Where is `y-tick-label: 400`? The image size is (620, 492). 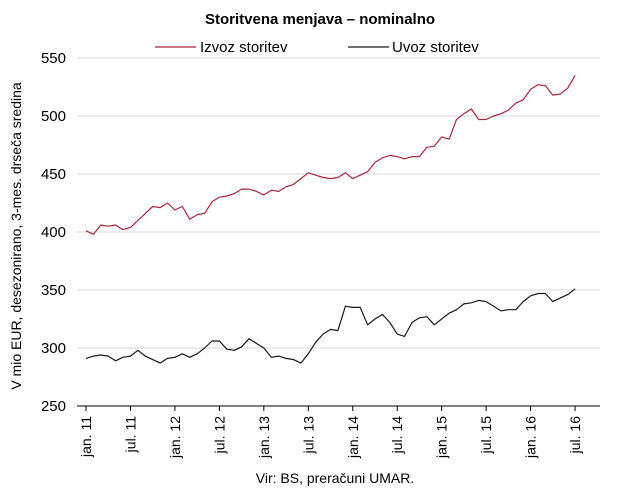 y-tick-label: 400 is located at coordinates (53, 232).